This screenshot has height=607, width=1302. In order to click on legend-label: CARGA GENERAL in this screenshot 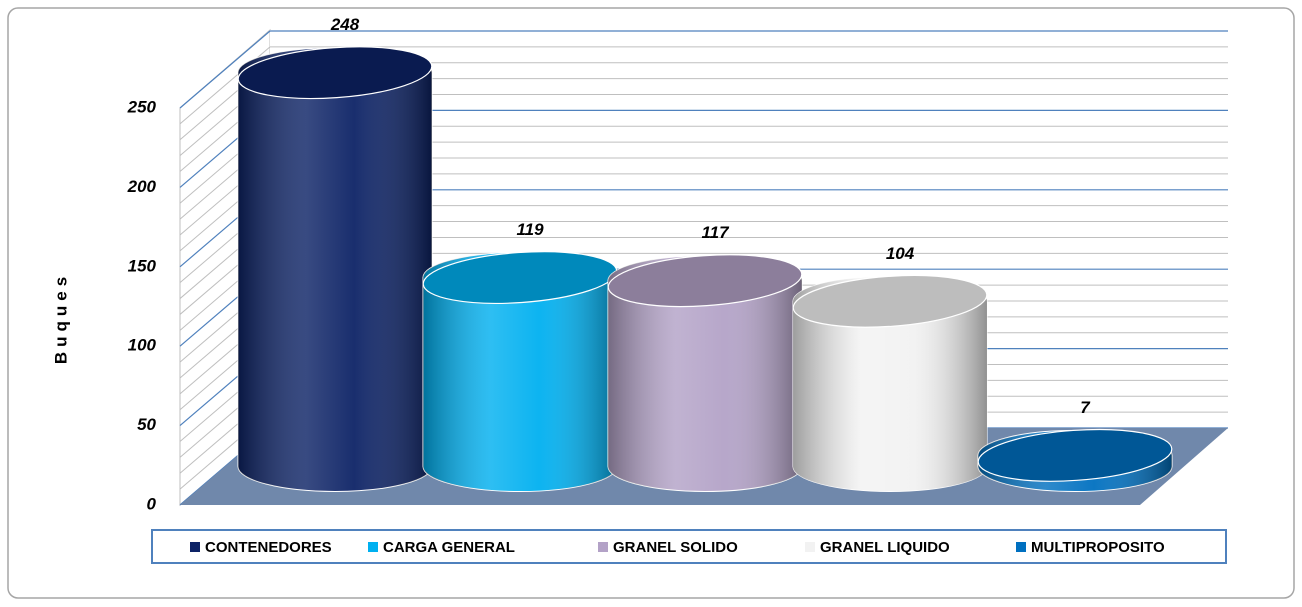, I will do `click(449, 547)`.